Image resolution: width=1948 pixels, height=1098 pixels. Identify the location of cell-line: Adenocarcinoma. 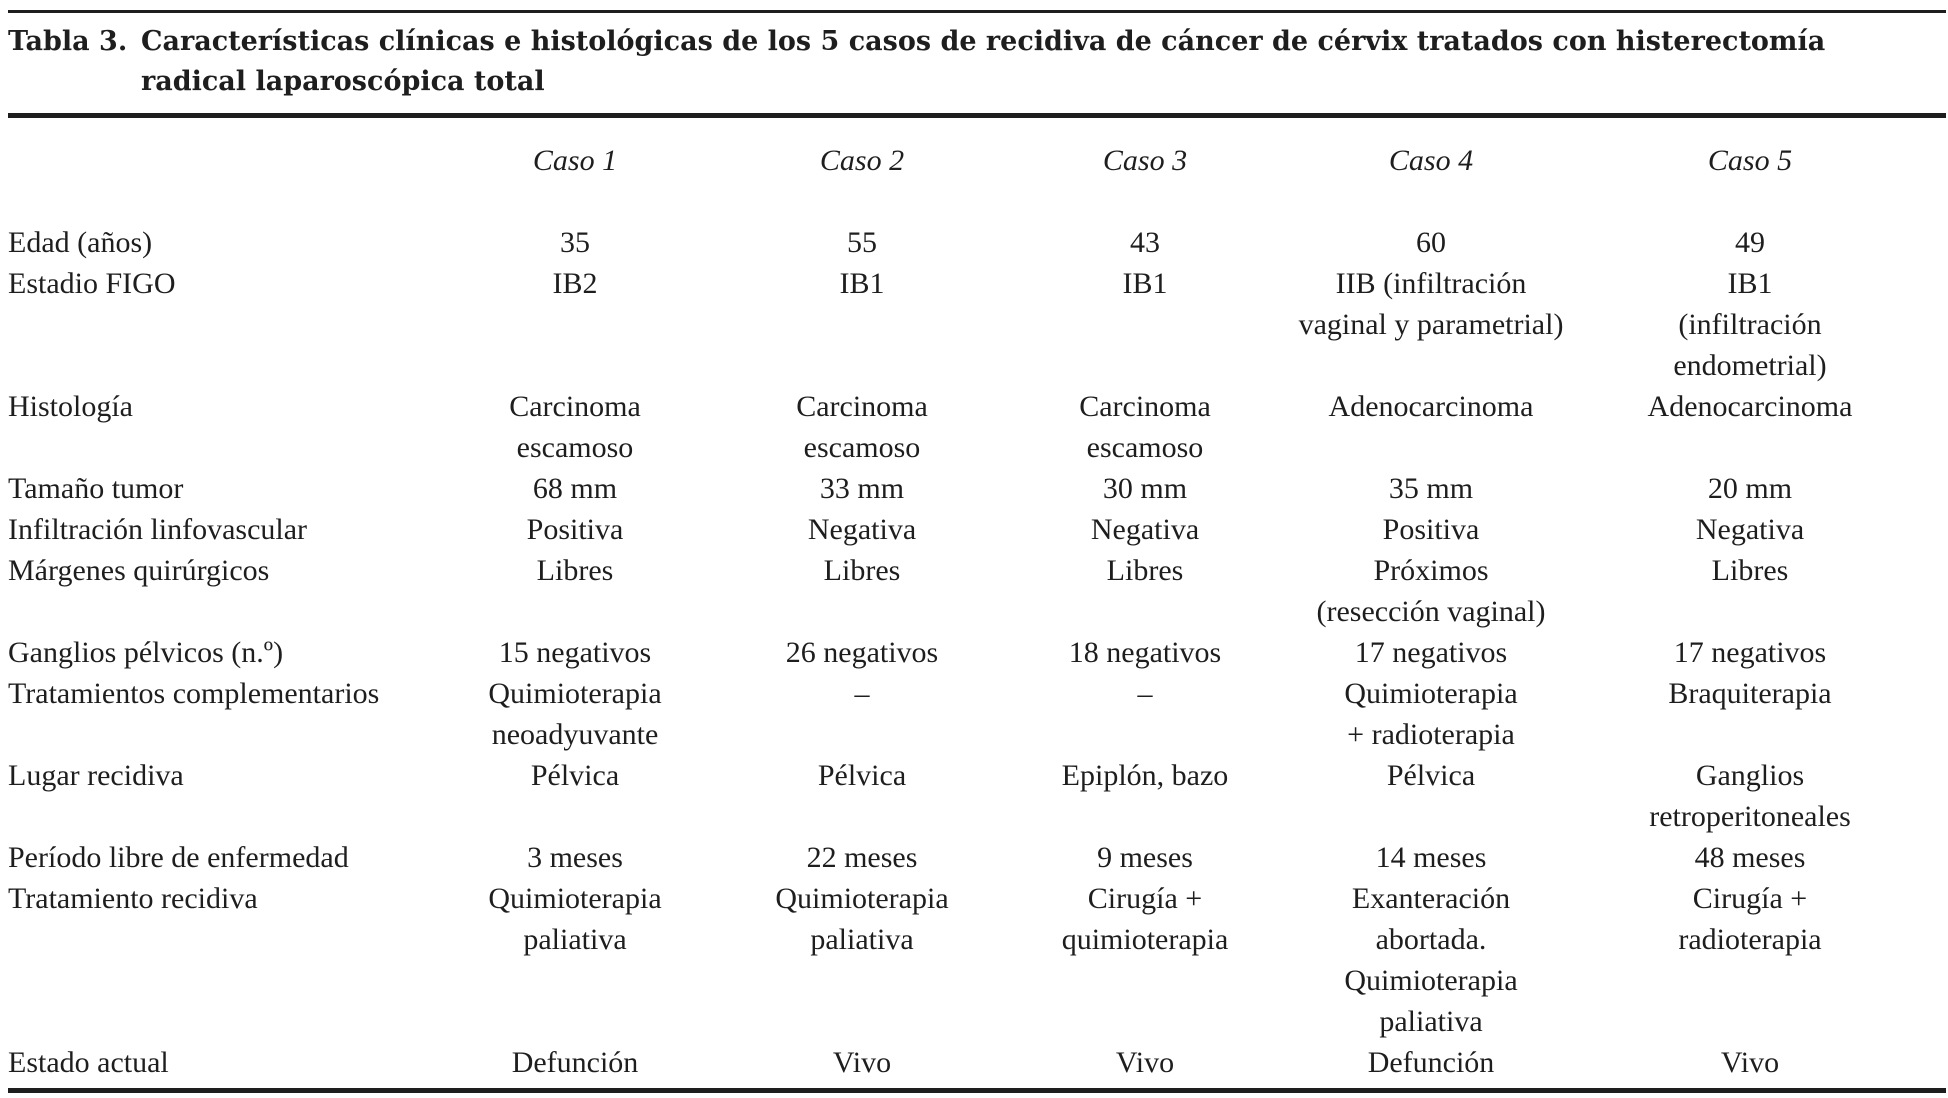
(1431, 406).